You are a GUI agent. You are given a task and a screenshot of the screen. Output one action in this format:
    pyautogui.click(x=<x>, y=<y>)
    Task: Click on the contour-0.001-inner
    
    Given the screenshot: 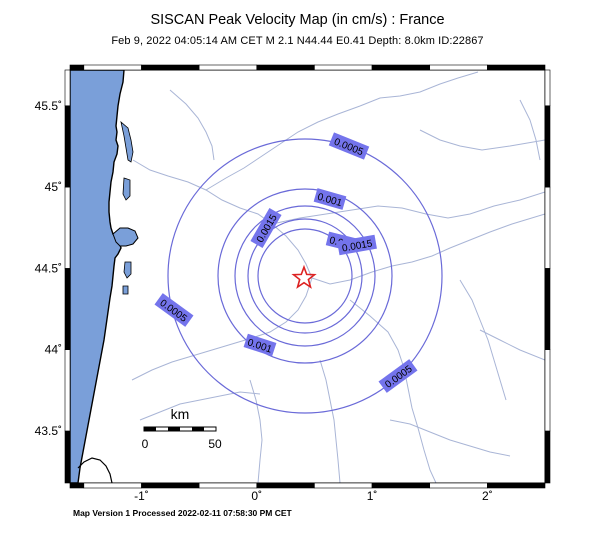 What is the action you would take?
    pyautogui.click(x=305, y=276)
    